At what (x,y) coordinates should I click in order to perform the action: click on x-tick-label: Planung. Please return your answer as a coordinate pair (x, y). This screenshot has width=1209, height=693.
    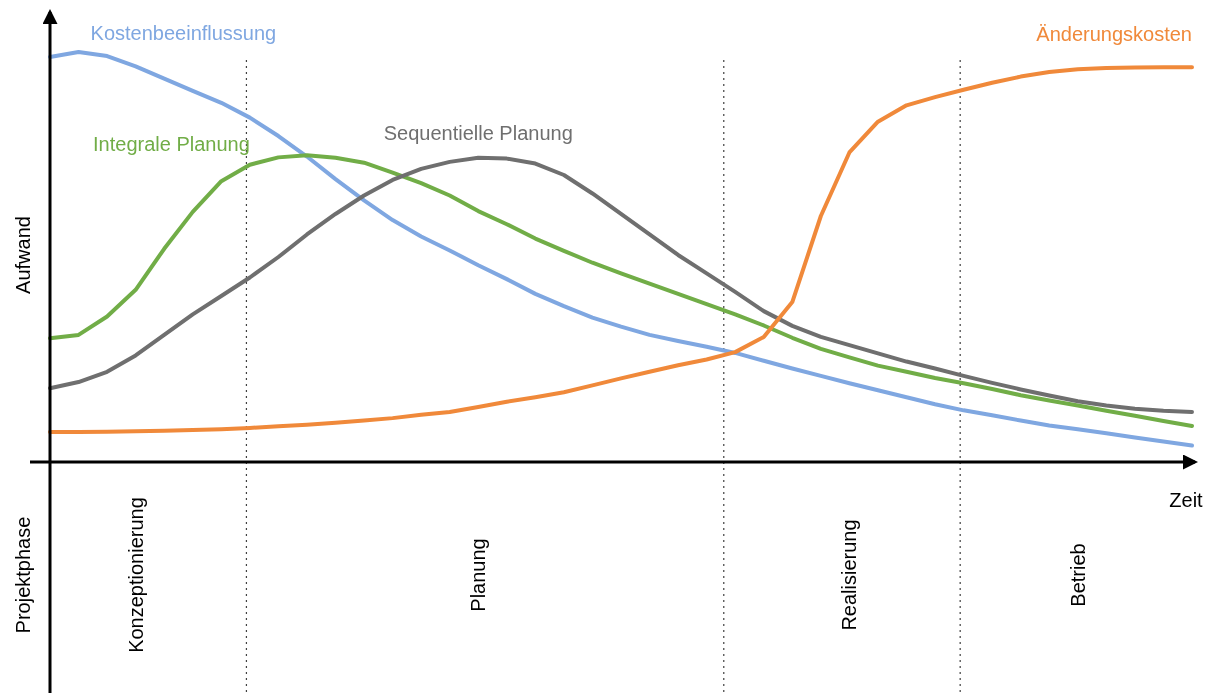
    Looking at the image, I should click on (478, 575).